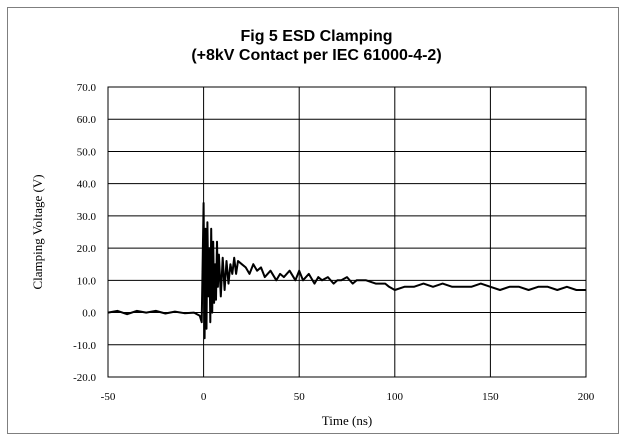  What do you see at coordinates (37, 231) in the screenshot?
I see `y-axis-label: Clamping Voltage (V)` at bounding box center [37, 231].